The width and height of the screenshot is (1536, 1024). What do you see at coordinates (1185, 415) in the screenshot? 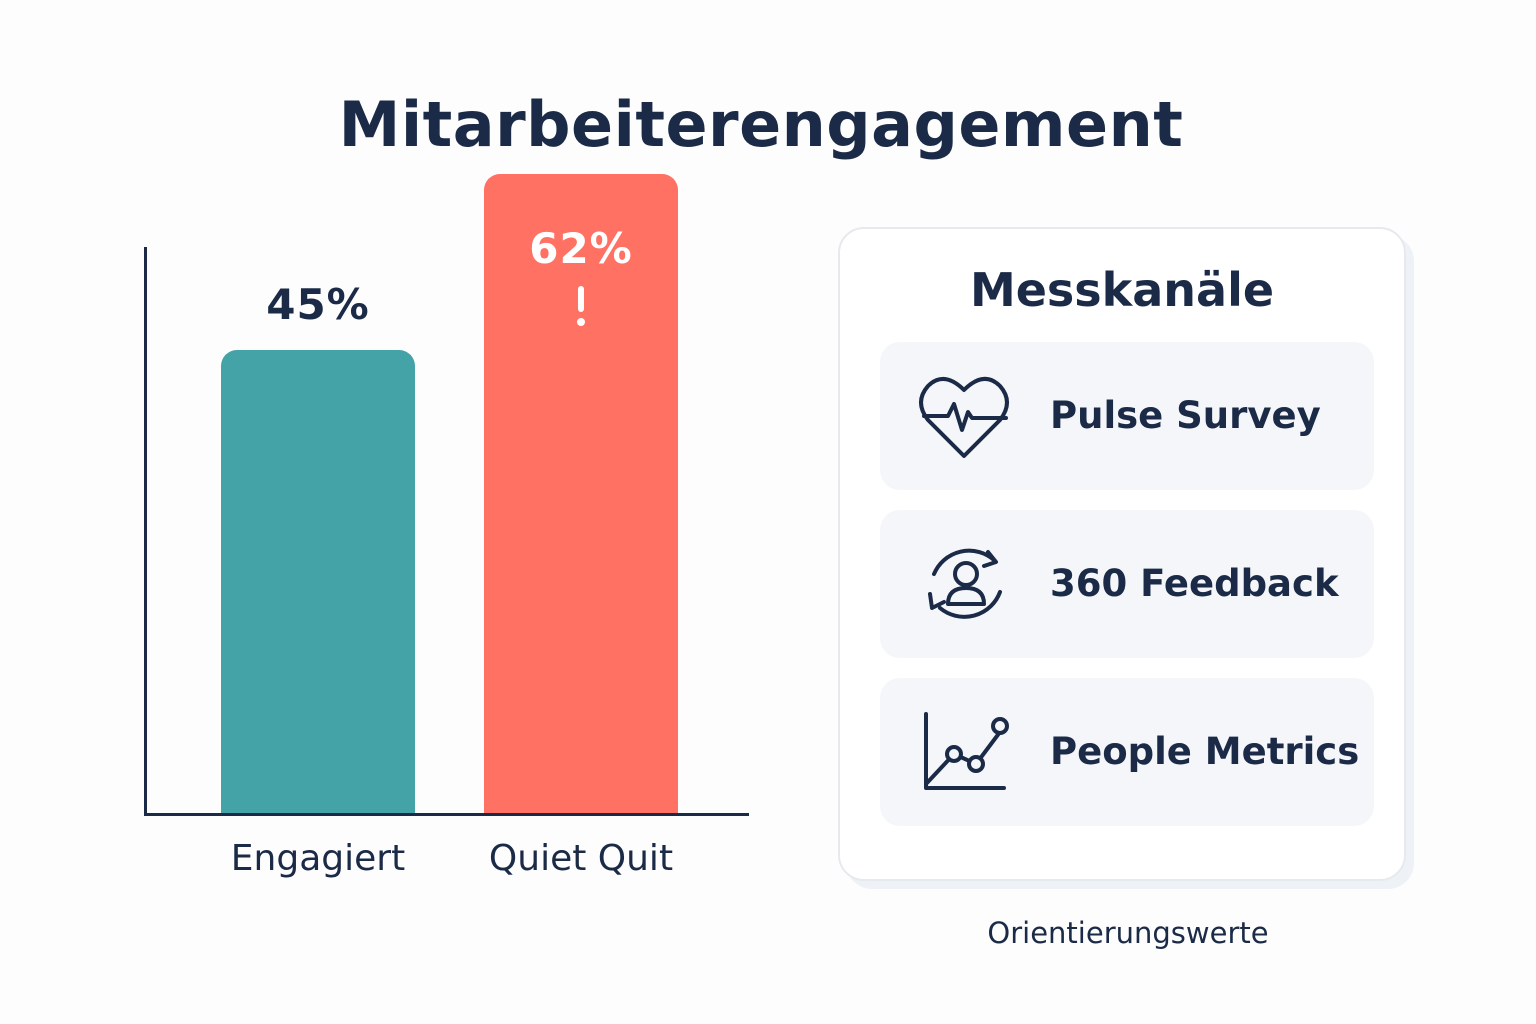
I see `channel-label: Pulse Survey` at bounding box center [1185, 415].